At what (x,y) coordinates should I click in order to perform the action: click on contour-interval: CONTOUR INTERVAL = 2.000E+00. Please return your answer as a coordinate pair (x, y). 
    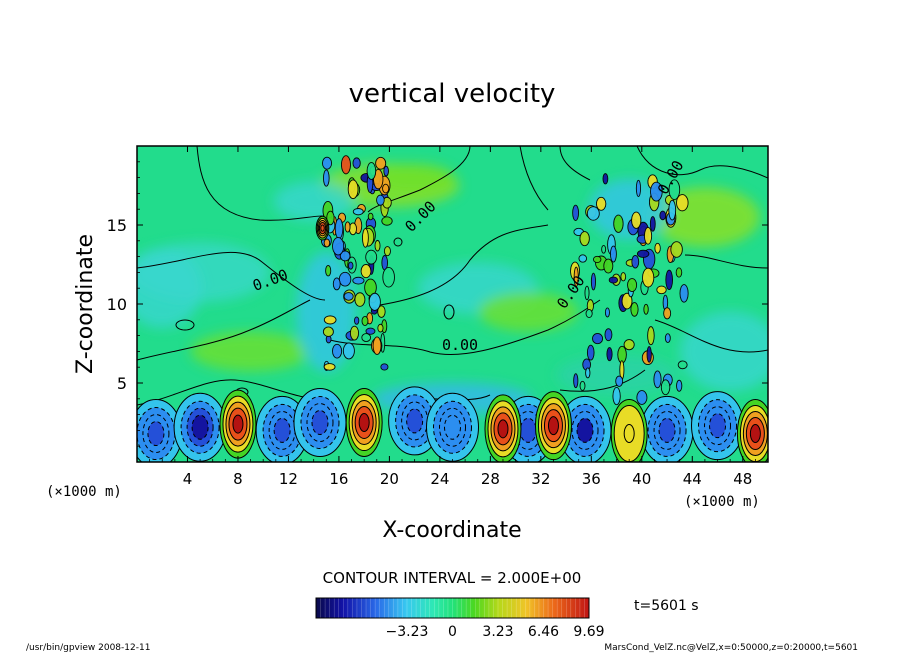
    Looking at the image, I should click on (452, 578).